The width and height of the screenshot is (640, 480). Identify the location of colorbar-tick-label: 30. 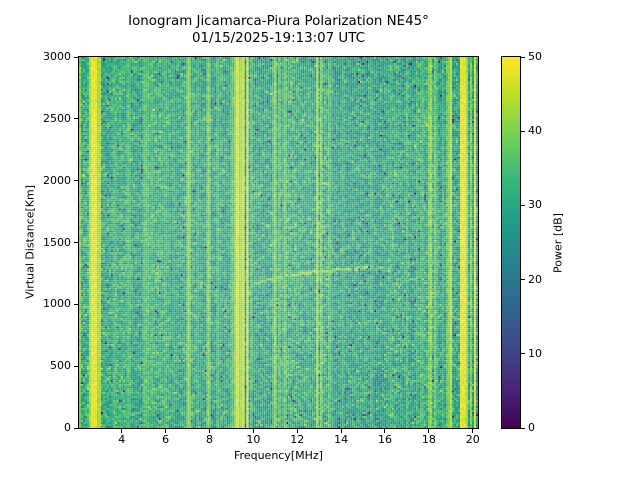
(535, 205).